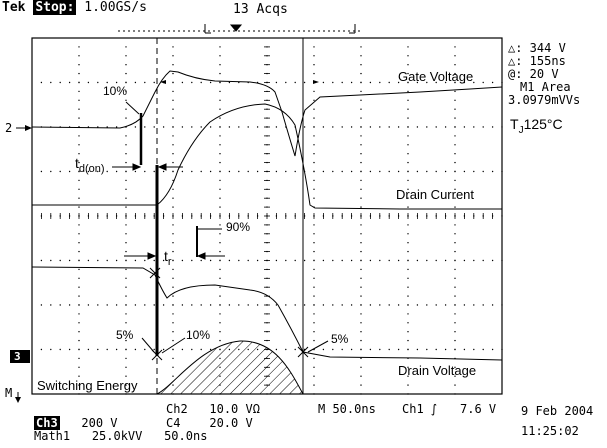 This screenshot has width=607, height=448. Describe the element at coordinates (168, 258) in the screenshot. I see `tr-label: tr` at that location.